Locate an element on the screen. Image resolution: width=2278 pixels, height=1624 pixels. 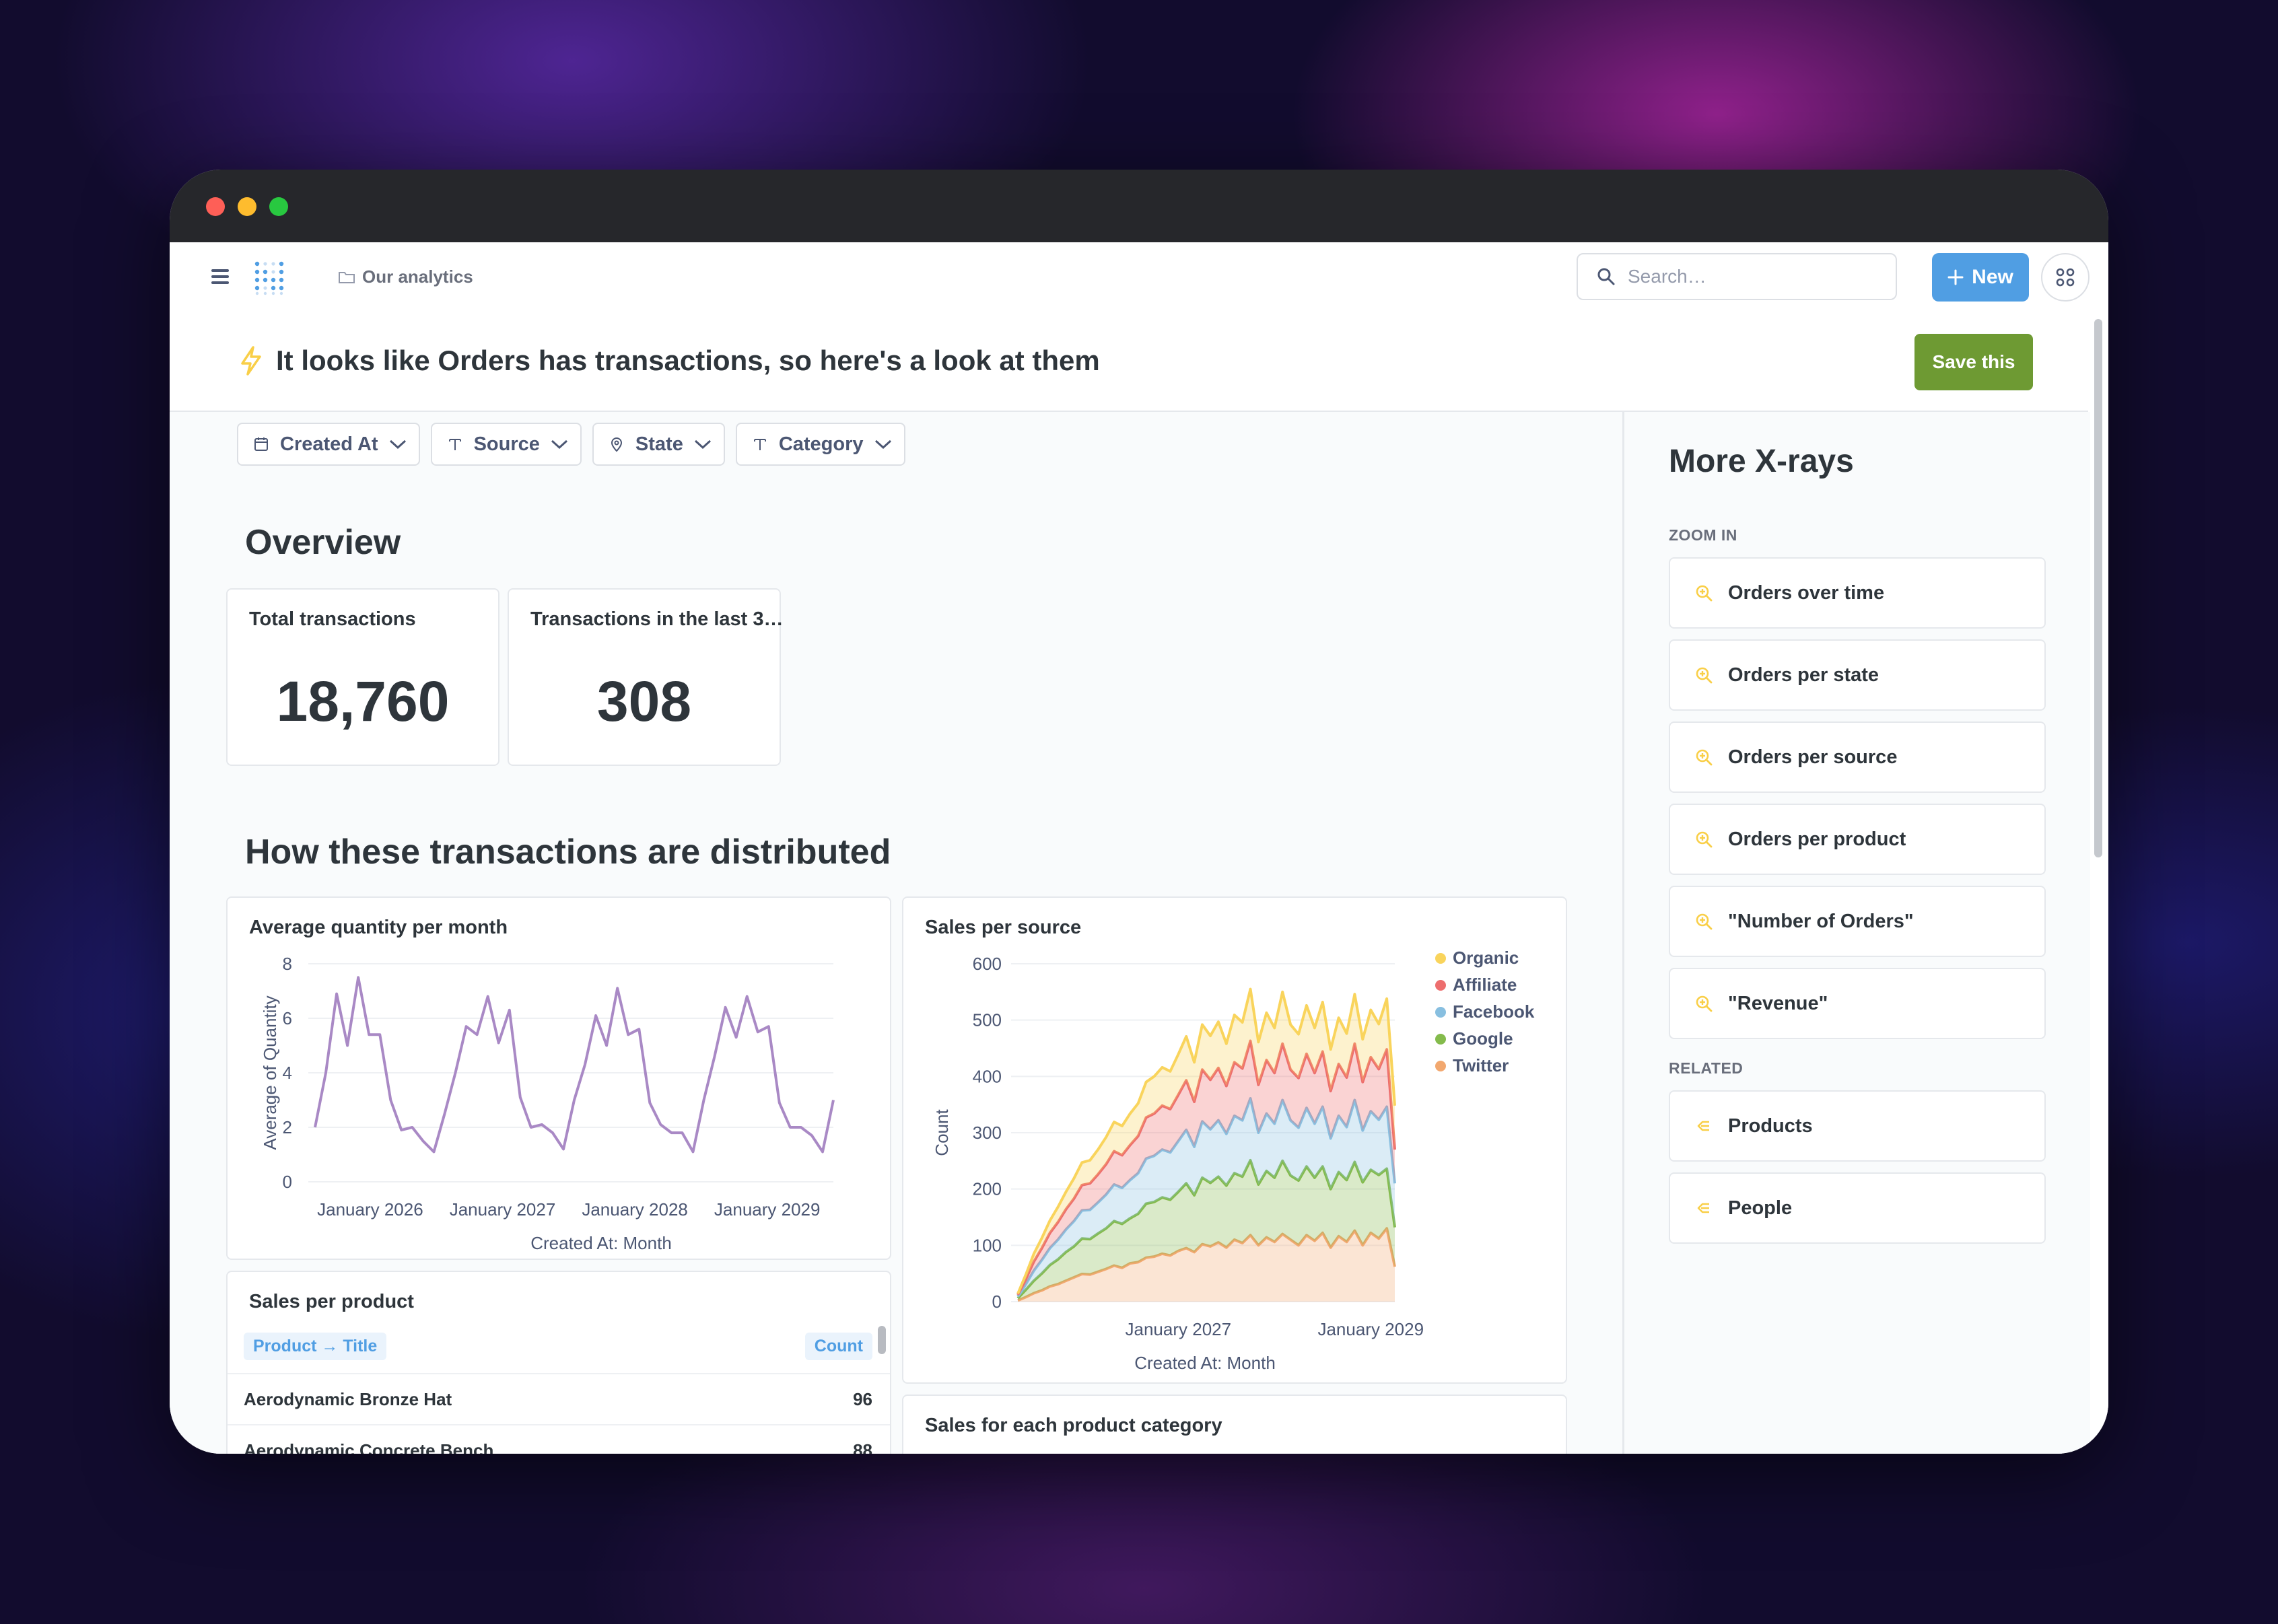
xray-zoom-item: Orders per product is located at coordinates (1857, 839).